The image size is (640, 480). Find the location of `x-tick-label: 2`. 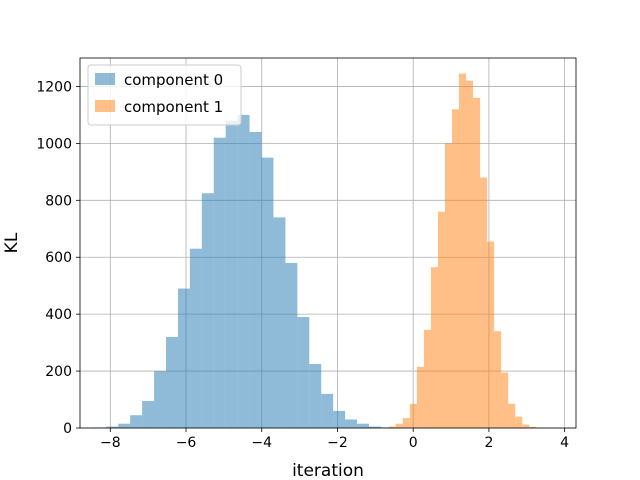

x-tick-label: 2 is located at coordinates (488, 443).